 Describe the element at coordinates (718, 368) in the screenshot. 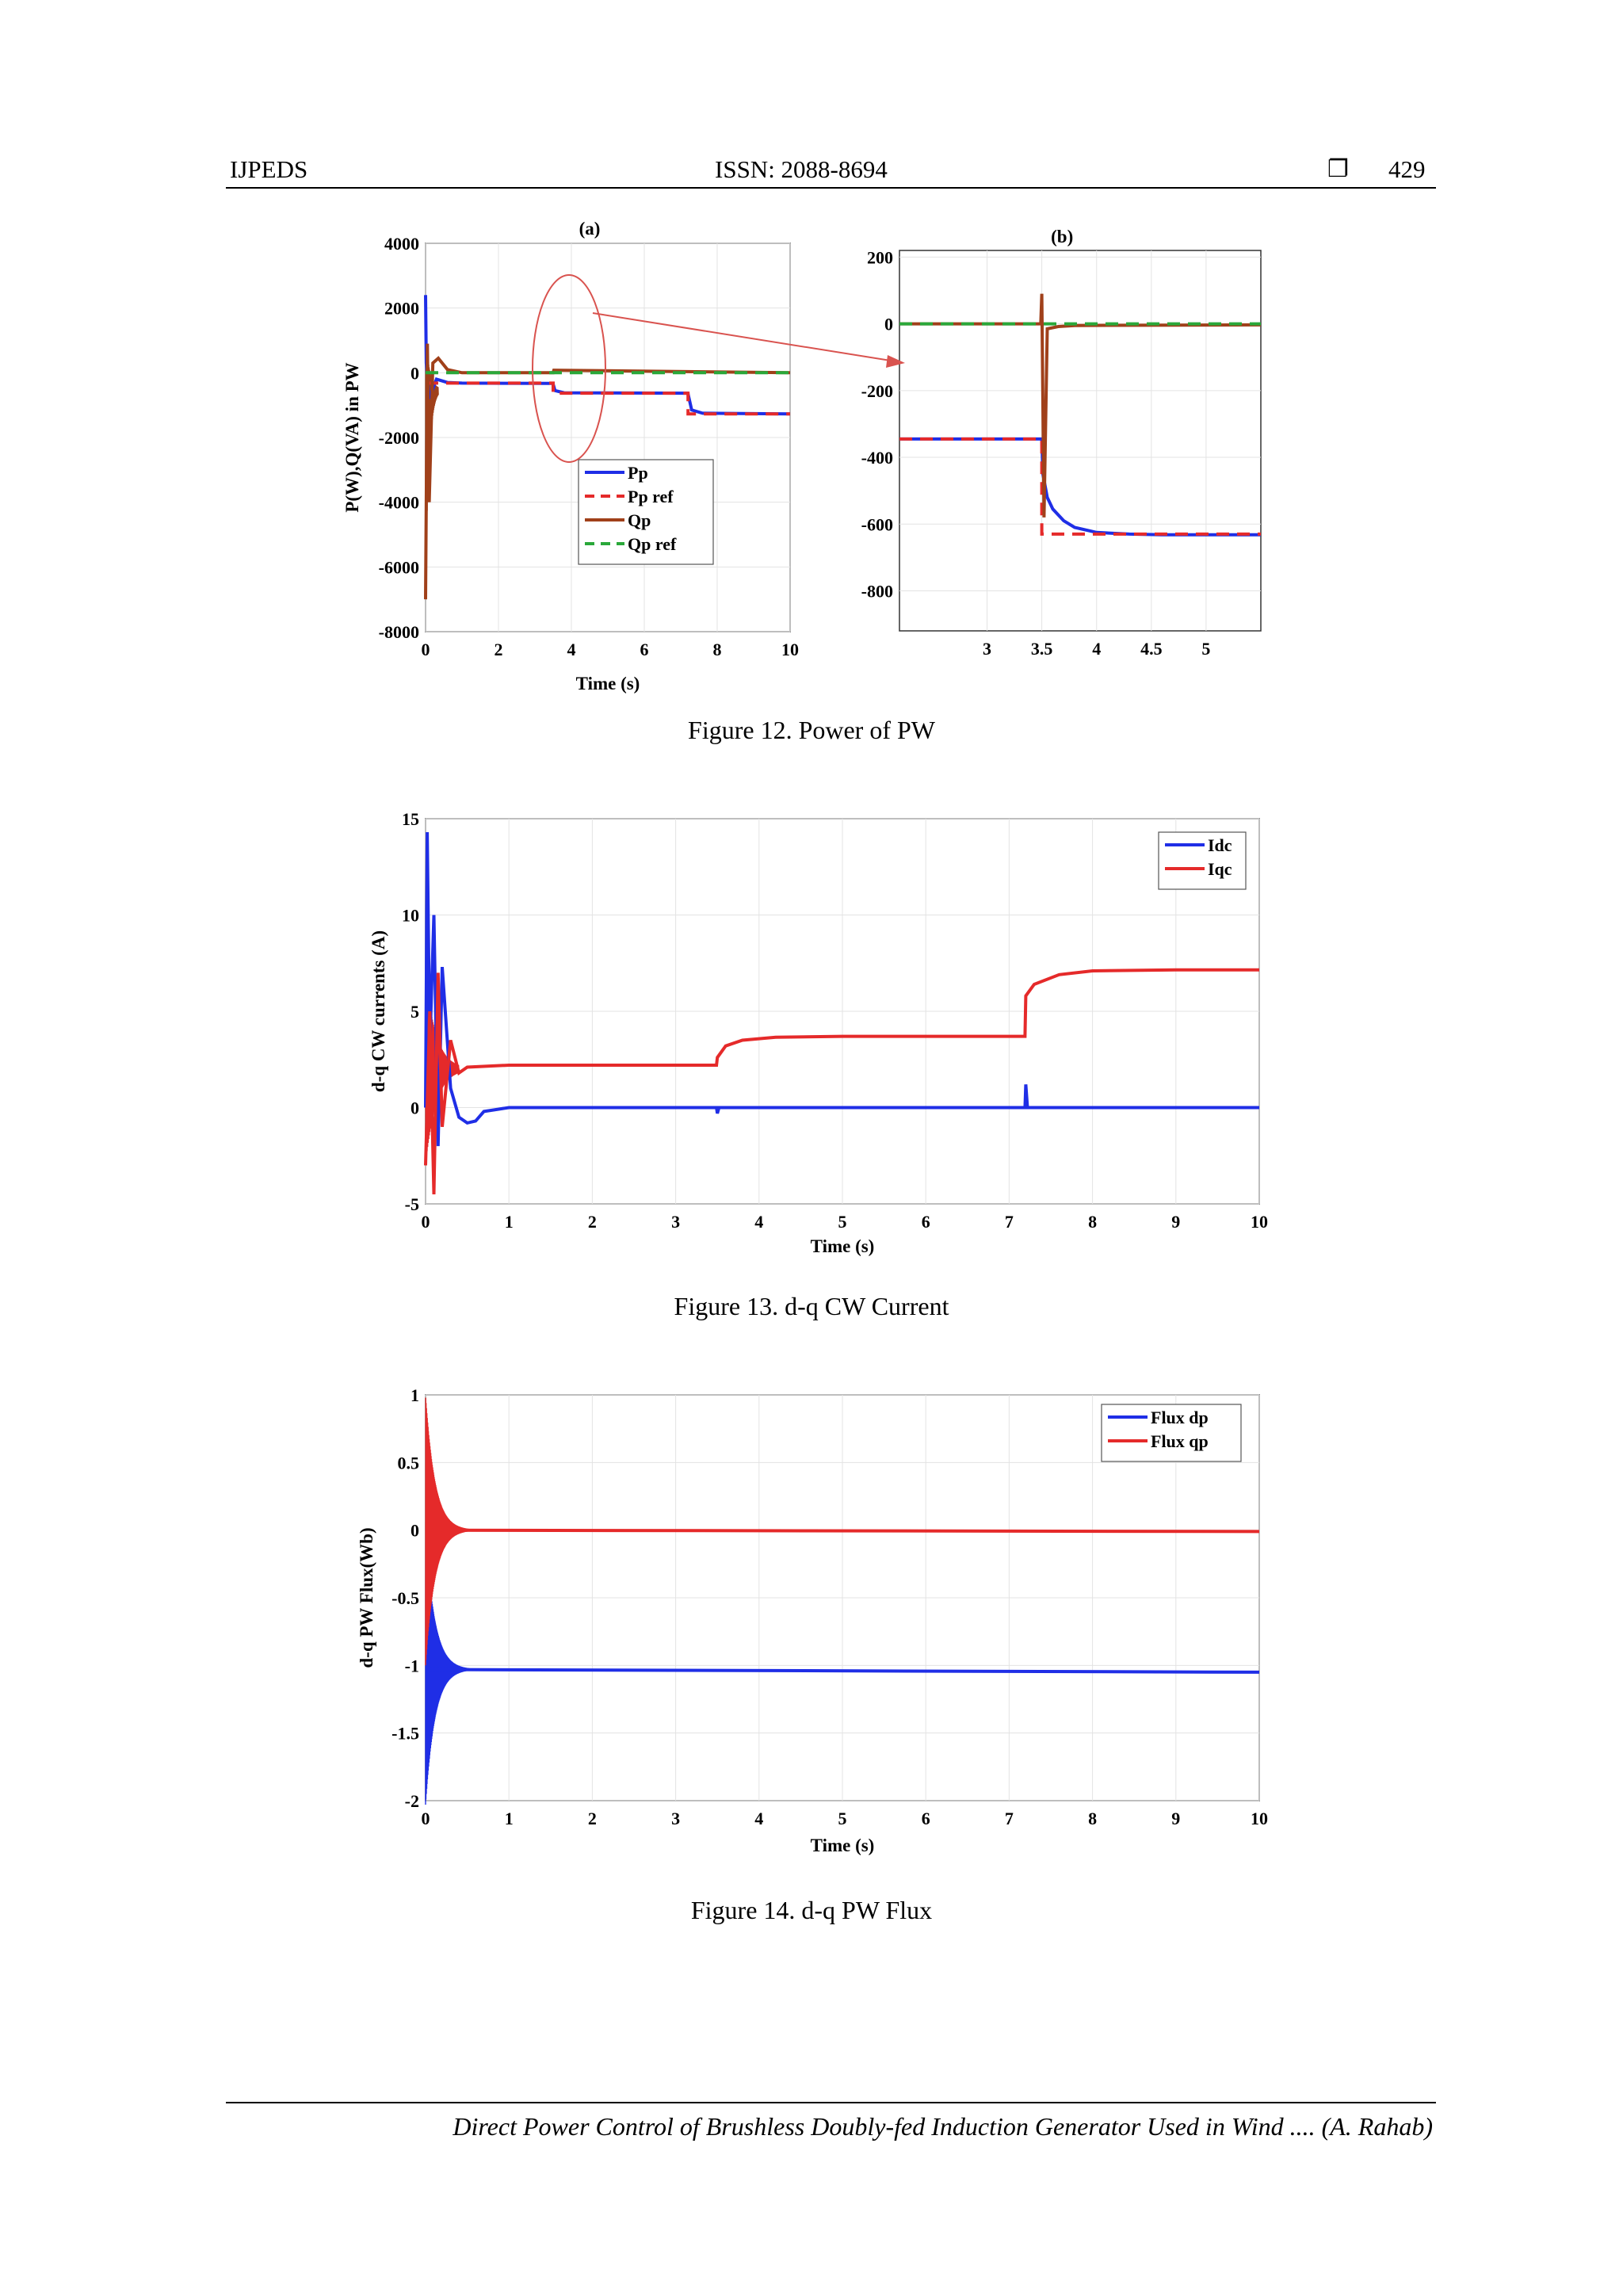

I see `zoom-annotation` at that location.